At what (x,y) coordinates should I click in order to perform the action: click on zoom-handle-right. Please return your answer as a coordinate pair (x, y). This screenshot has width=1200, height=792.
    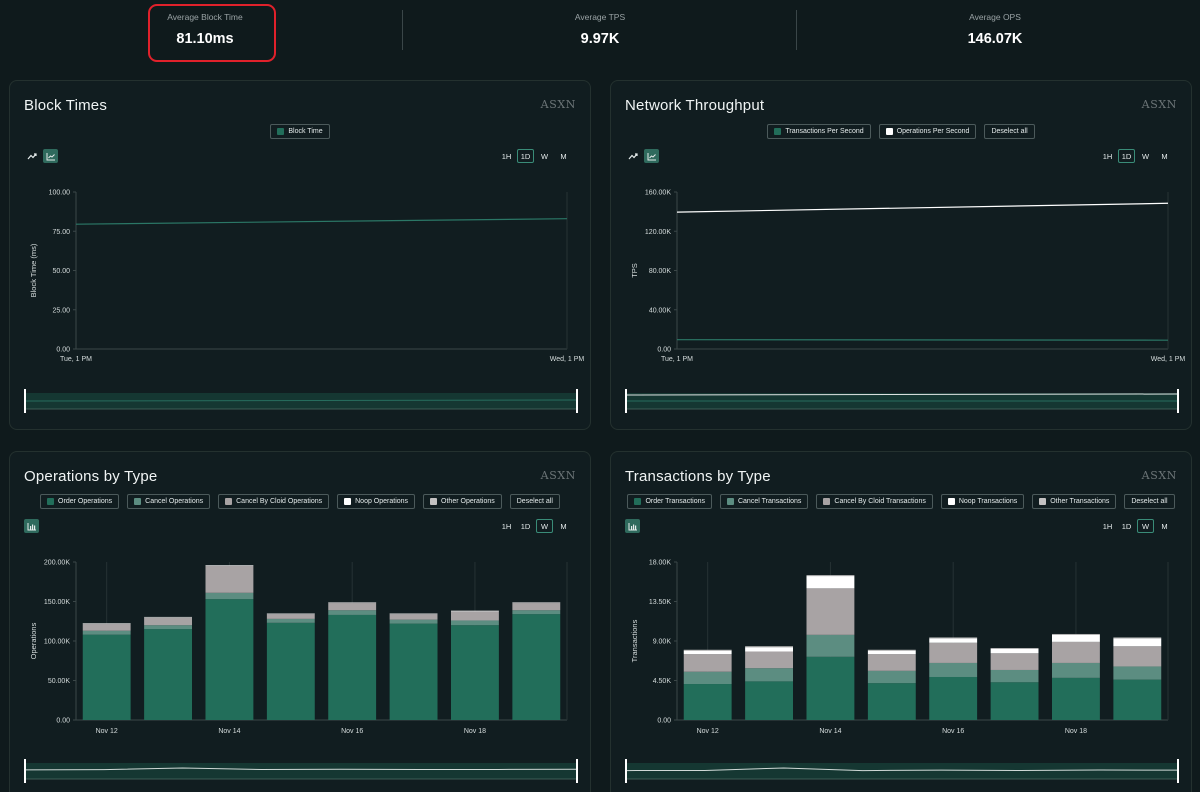
    Looking at the image, I should click on (1178, 401).